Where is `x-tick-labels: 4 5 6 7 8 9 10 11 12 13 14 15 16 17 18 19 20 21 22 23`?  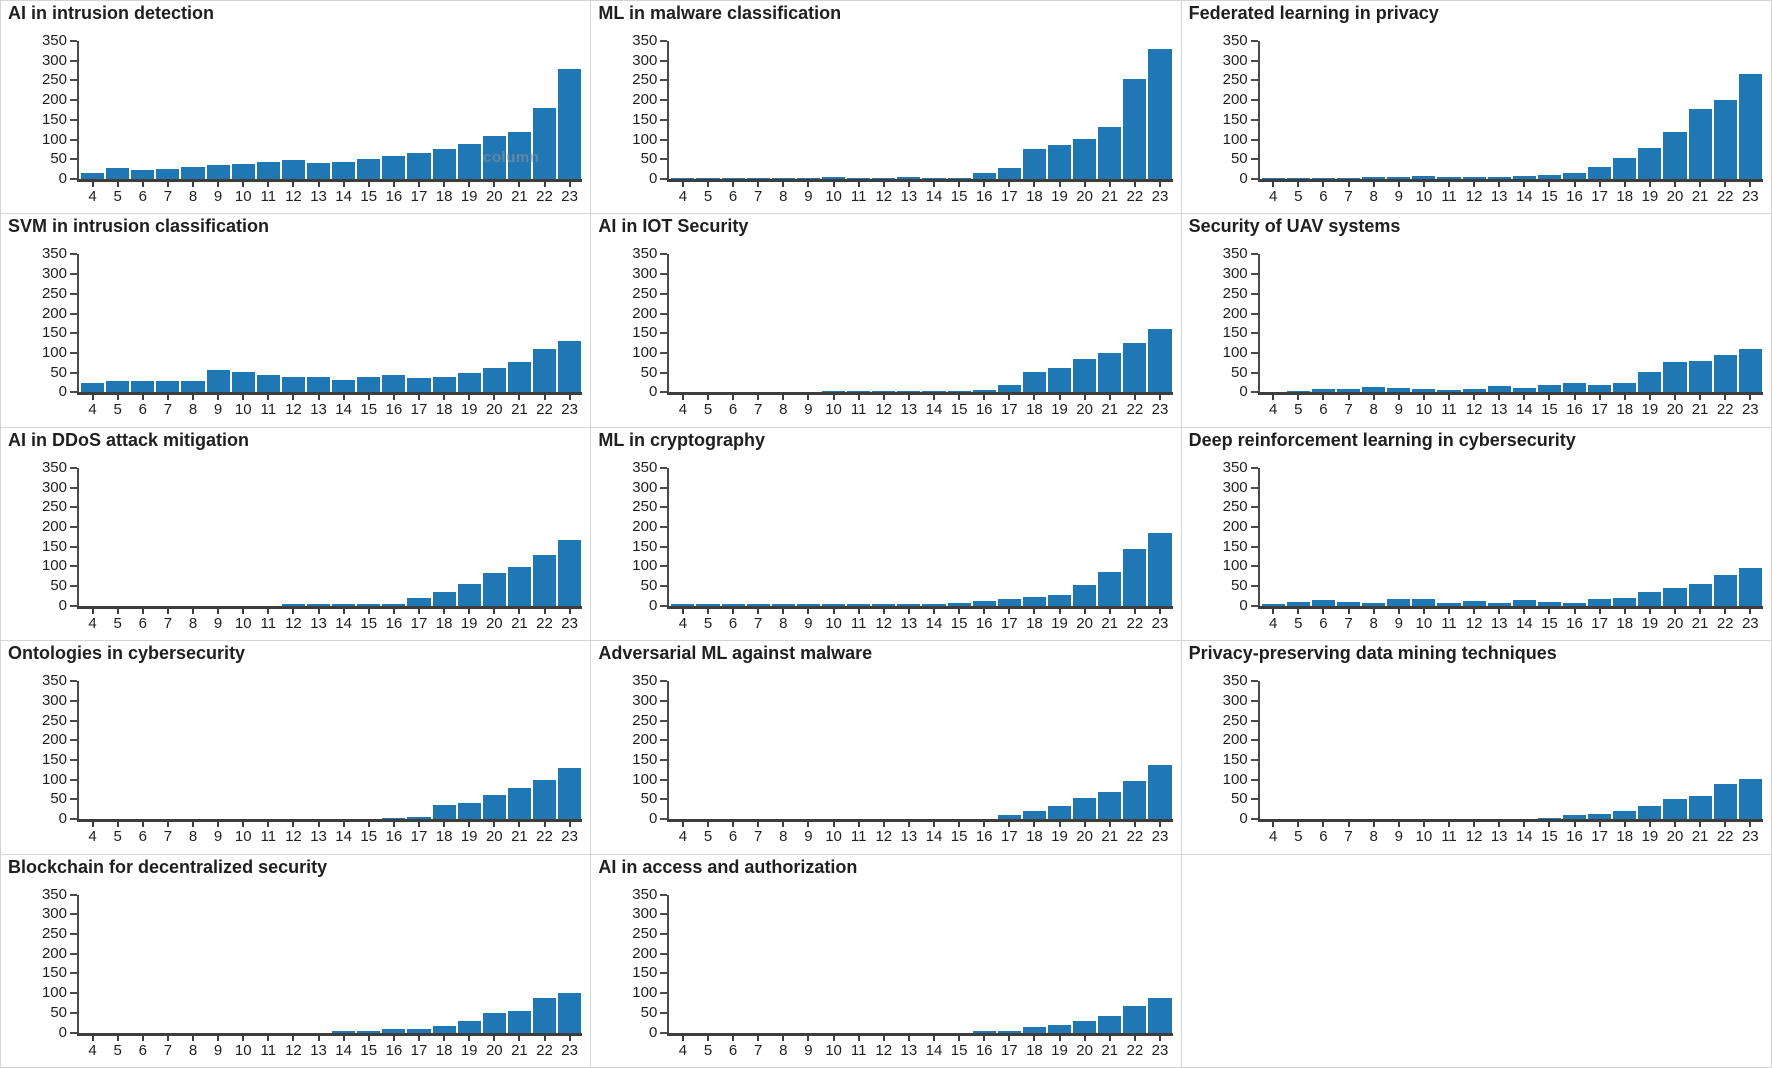 x-tick-labels: 4 5 6 7 8 9 10 11 12 13 14 15 16 17 18 19 20 21 22 23 is located at coordinates (1512, 836).